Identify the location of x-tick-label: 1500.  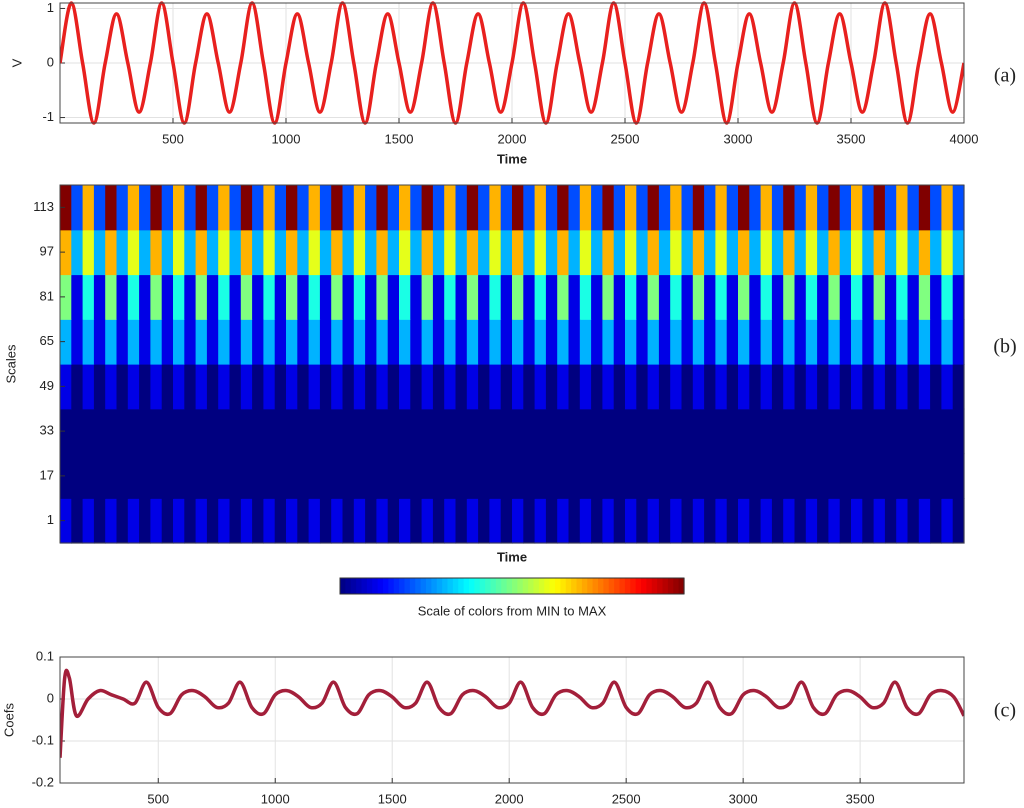
(392, 798).